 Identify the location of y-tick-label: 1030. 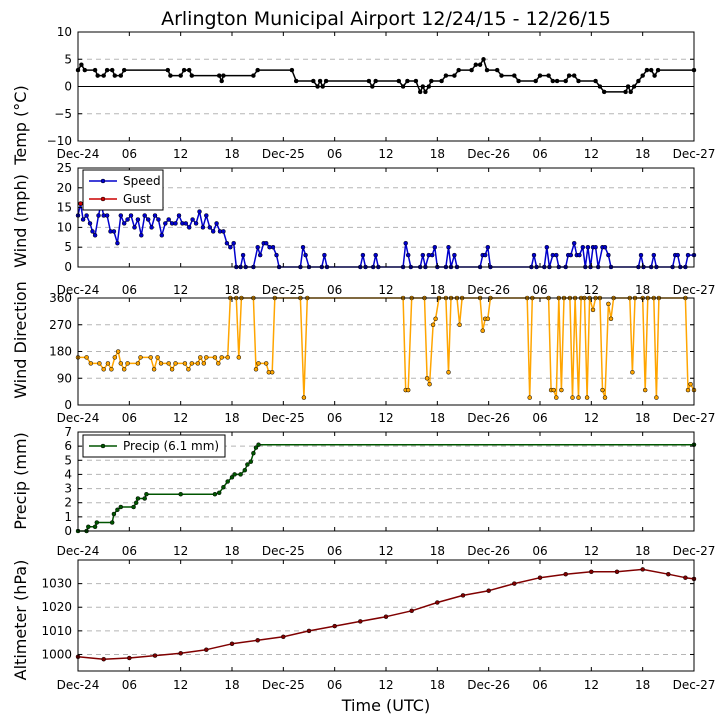
(56, 584).